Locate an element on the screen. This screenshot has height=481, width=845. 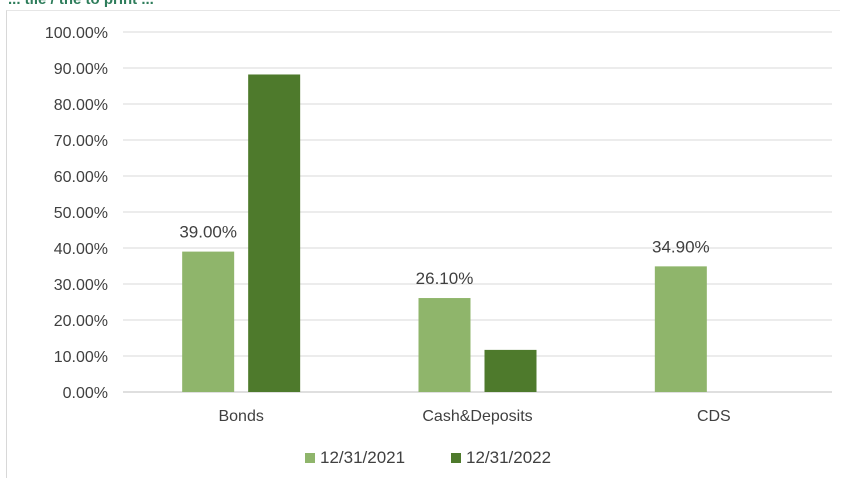
bar-12-31-2022-cash-deposits is located at coordinates (510, 370).